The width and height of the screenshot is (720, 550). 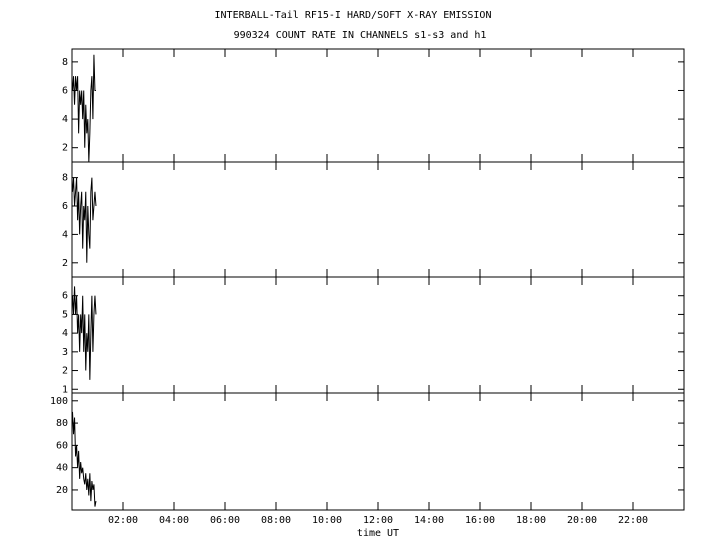 What do you see at coordinates (62, 445) in the screenshot?
I see `y-tick-label: 60` at bounding box center [62, 445].